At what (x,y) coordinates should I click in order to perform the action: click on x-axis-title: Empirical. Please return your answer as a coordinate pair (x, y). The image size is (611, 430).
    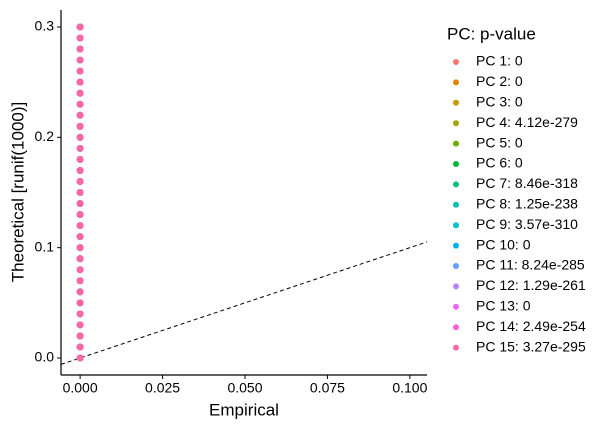
    Looking at the image, I should click on (244, 409).